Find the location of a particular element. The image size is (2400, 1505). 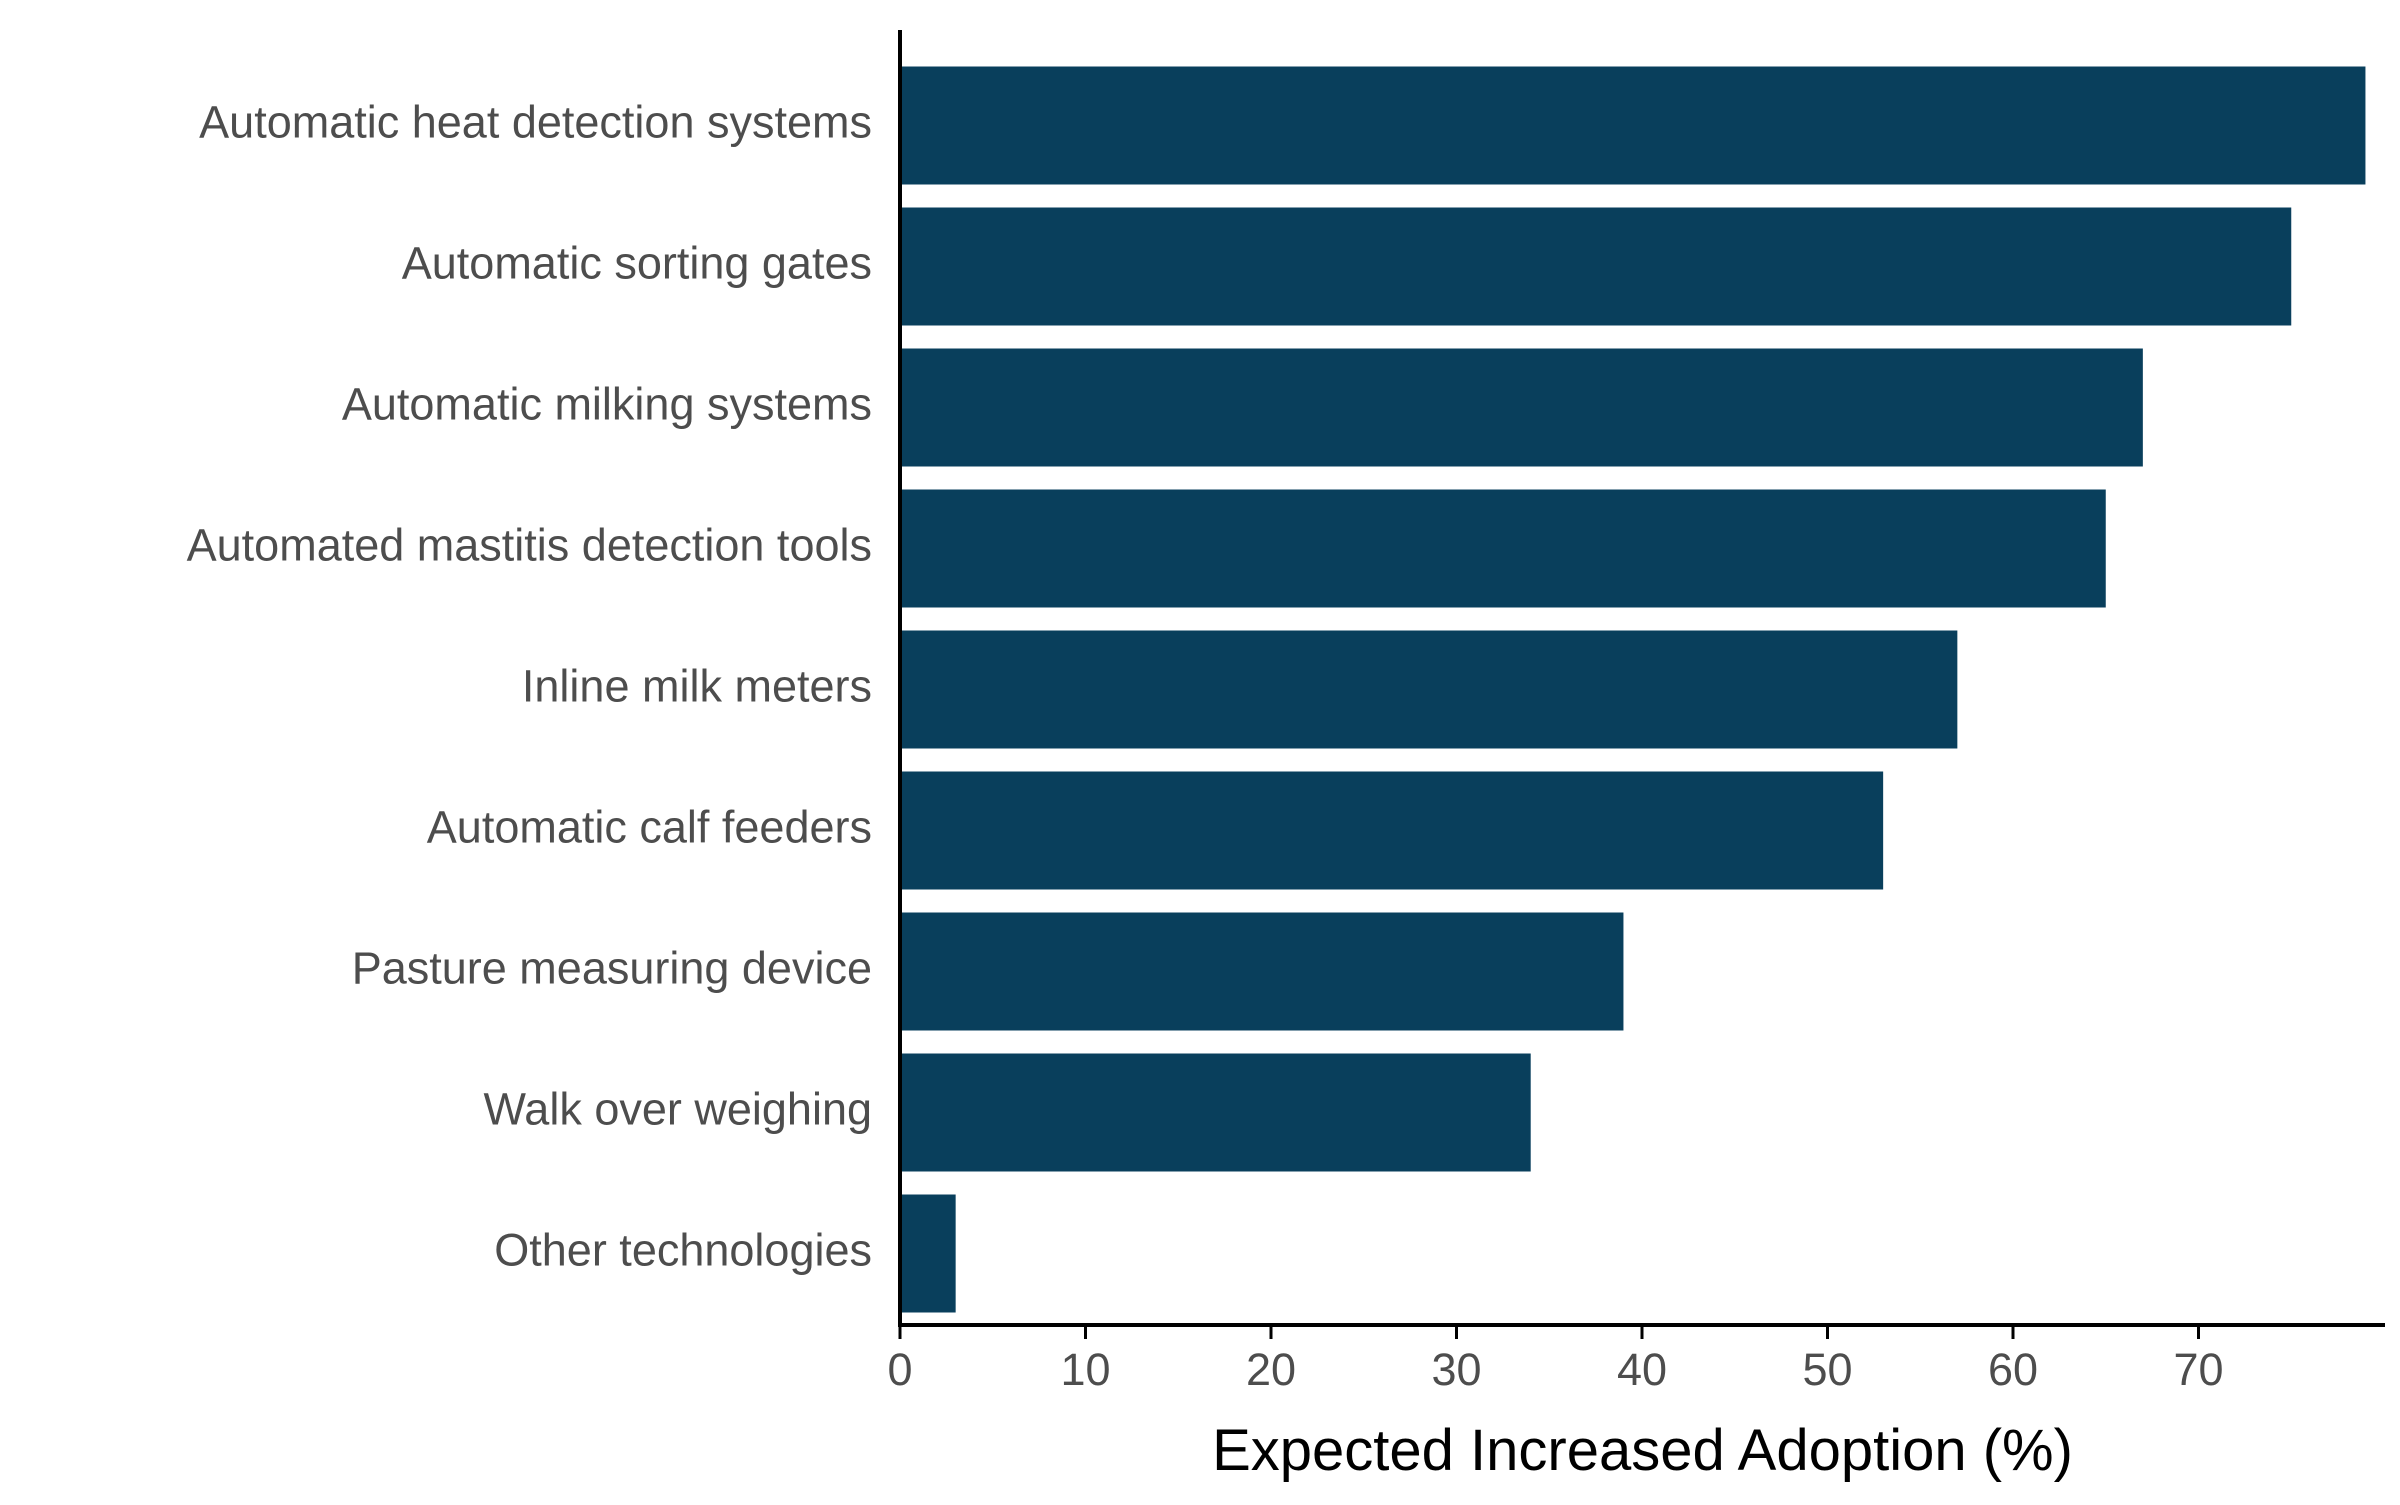

category-label-7: Walk over weighing is located at coordinates (678, 1108).